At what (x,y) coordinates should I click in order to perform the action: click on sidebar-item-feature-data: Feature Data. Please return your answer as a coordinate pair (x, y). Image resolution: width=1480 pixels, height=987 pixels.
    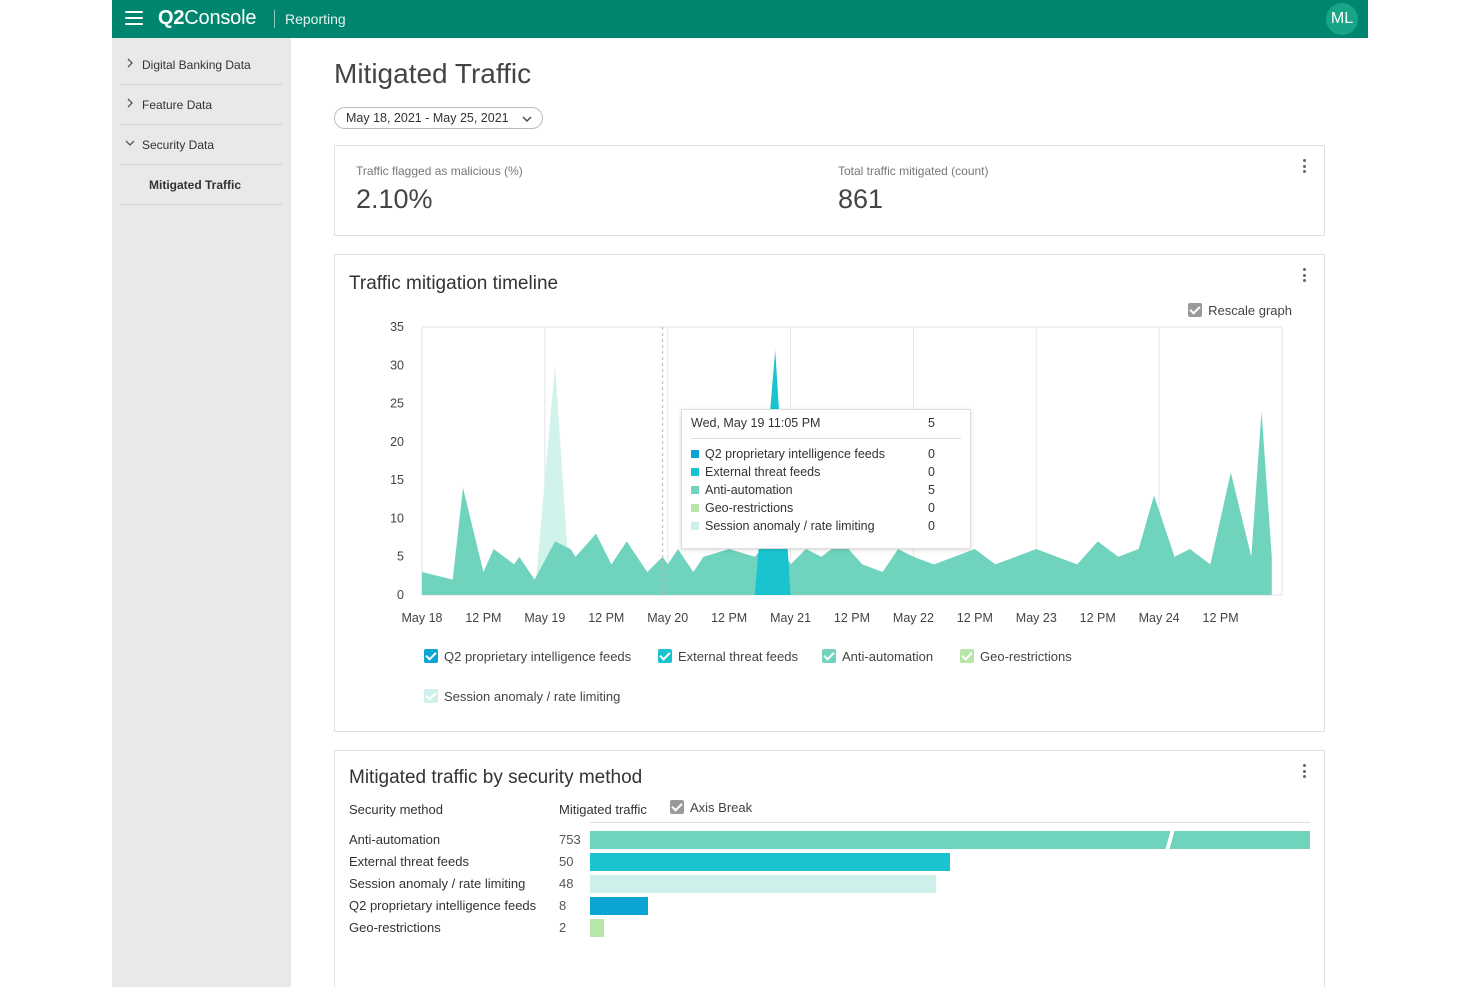
    Looking at the image, I should click on (201, 105).